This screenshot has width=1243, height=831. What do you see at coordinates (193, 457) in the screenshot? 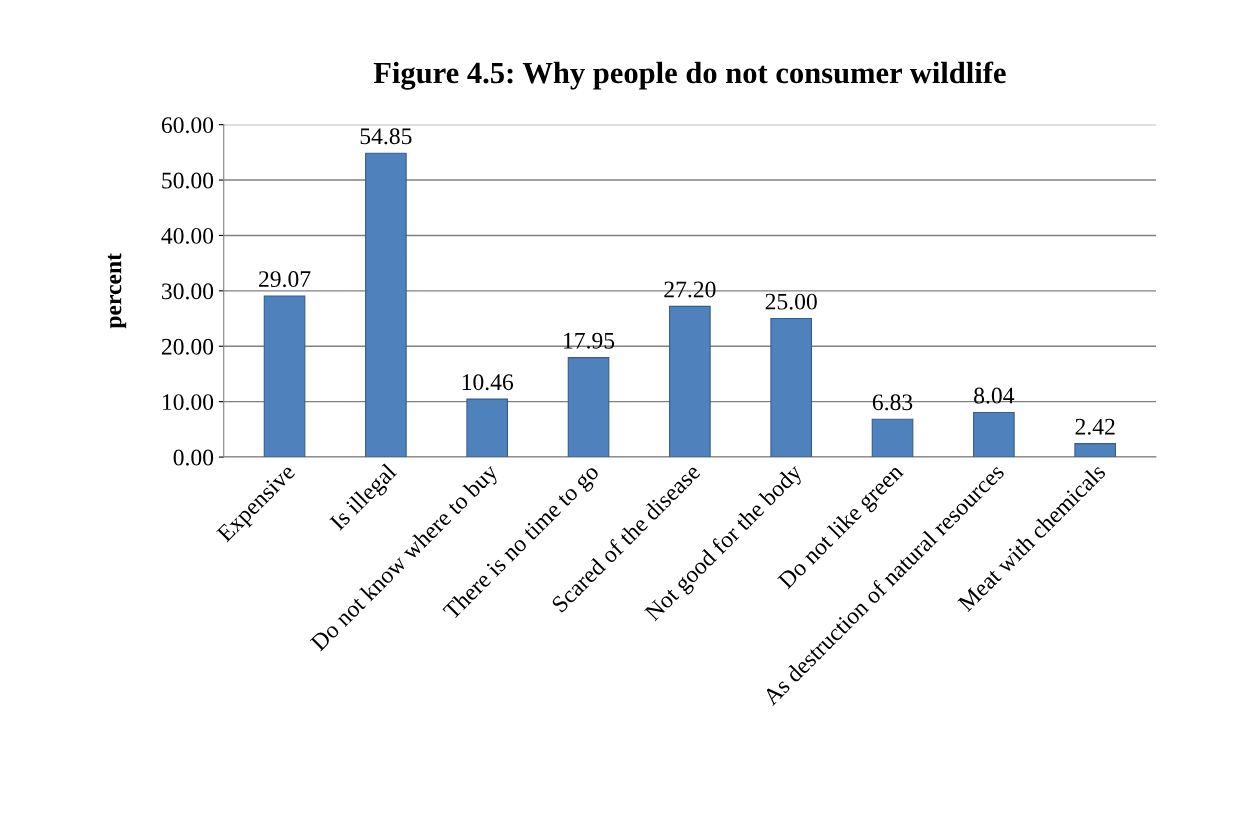
I see `y-tick-label: 0.00` at bounding box center [193, 457].